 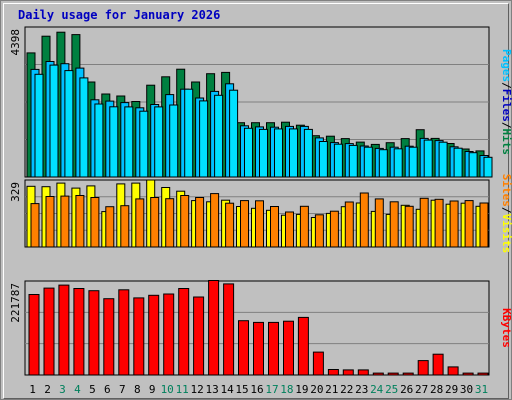 What do you see at coordinates (271, 389) in the screenshot?
I see `x-tick-day-17: 17` at bounding box center [271, 389].